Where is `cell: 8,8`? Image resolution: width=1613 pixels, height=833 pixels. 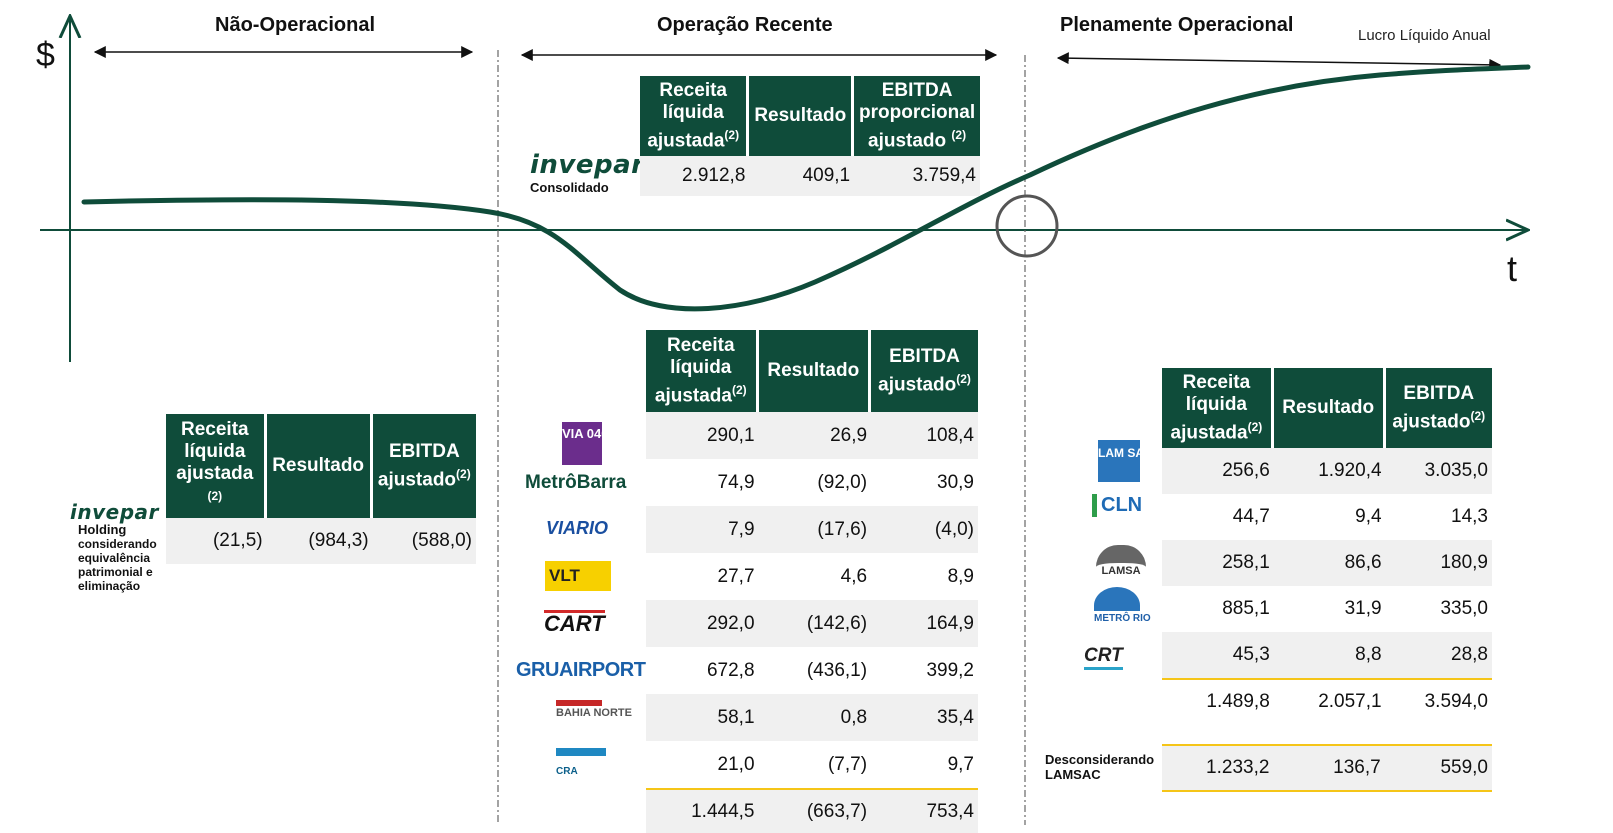 cell: 8,8 is located at coordinates (1330, 655).